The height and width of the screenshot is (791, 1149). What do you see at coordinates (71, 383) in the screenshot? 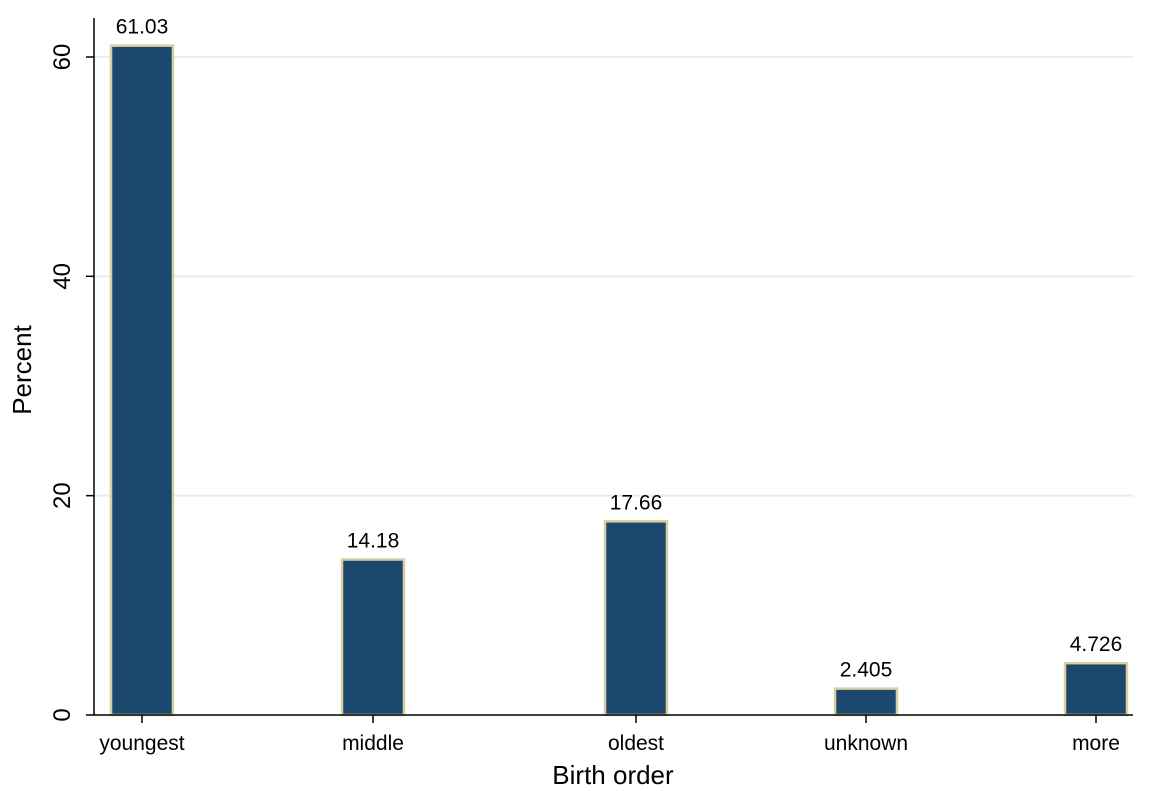
I see `y-ticks: 0 20 40 60` at bounding box center [71, 383].